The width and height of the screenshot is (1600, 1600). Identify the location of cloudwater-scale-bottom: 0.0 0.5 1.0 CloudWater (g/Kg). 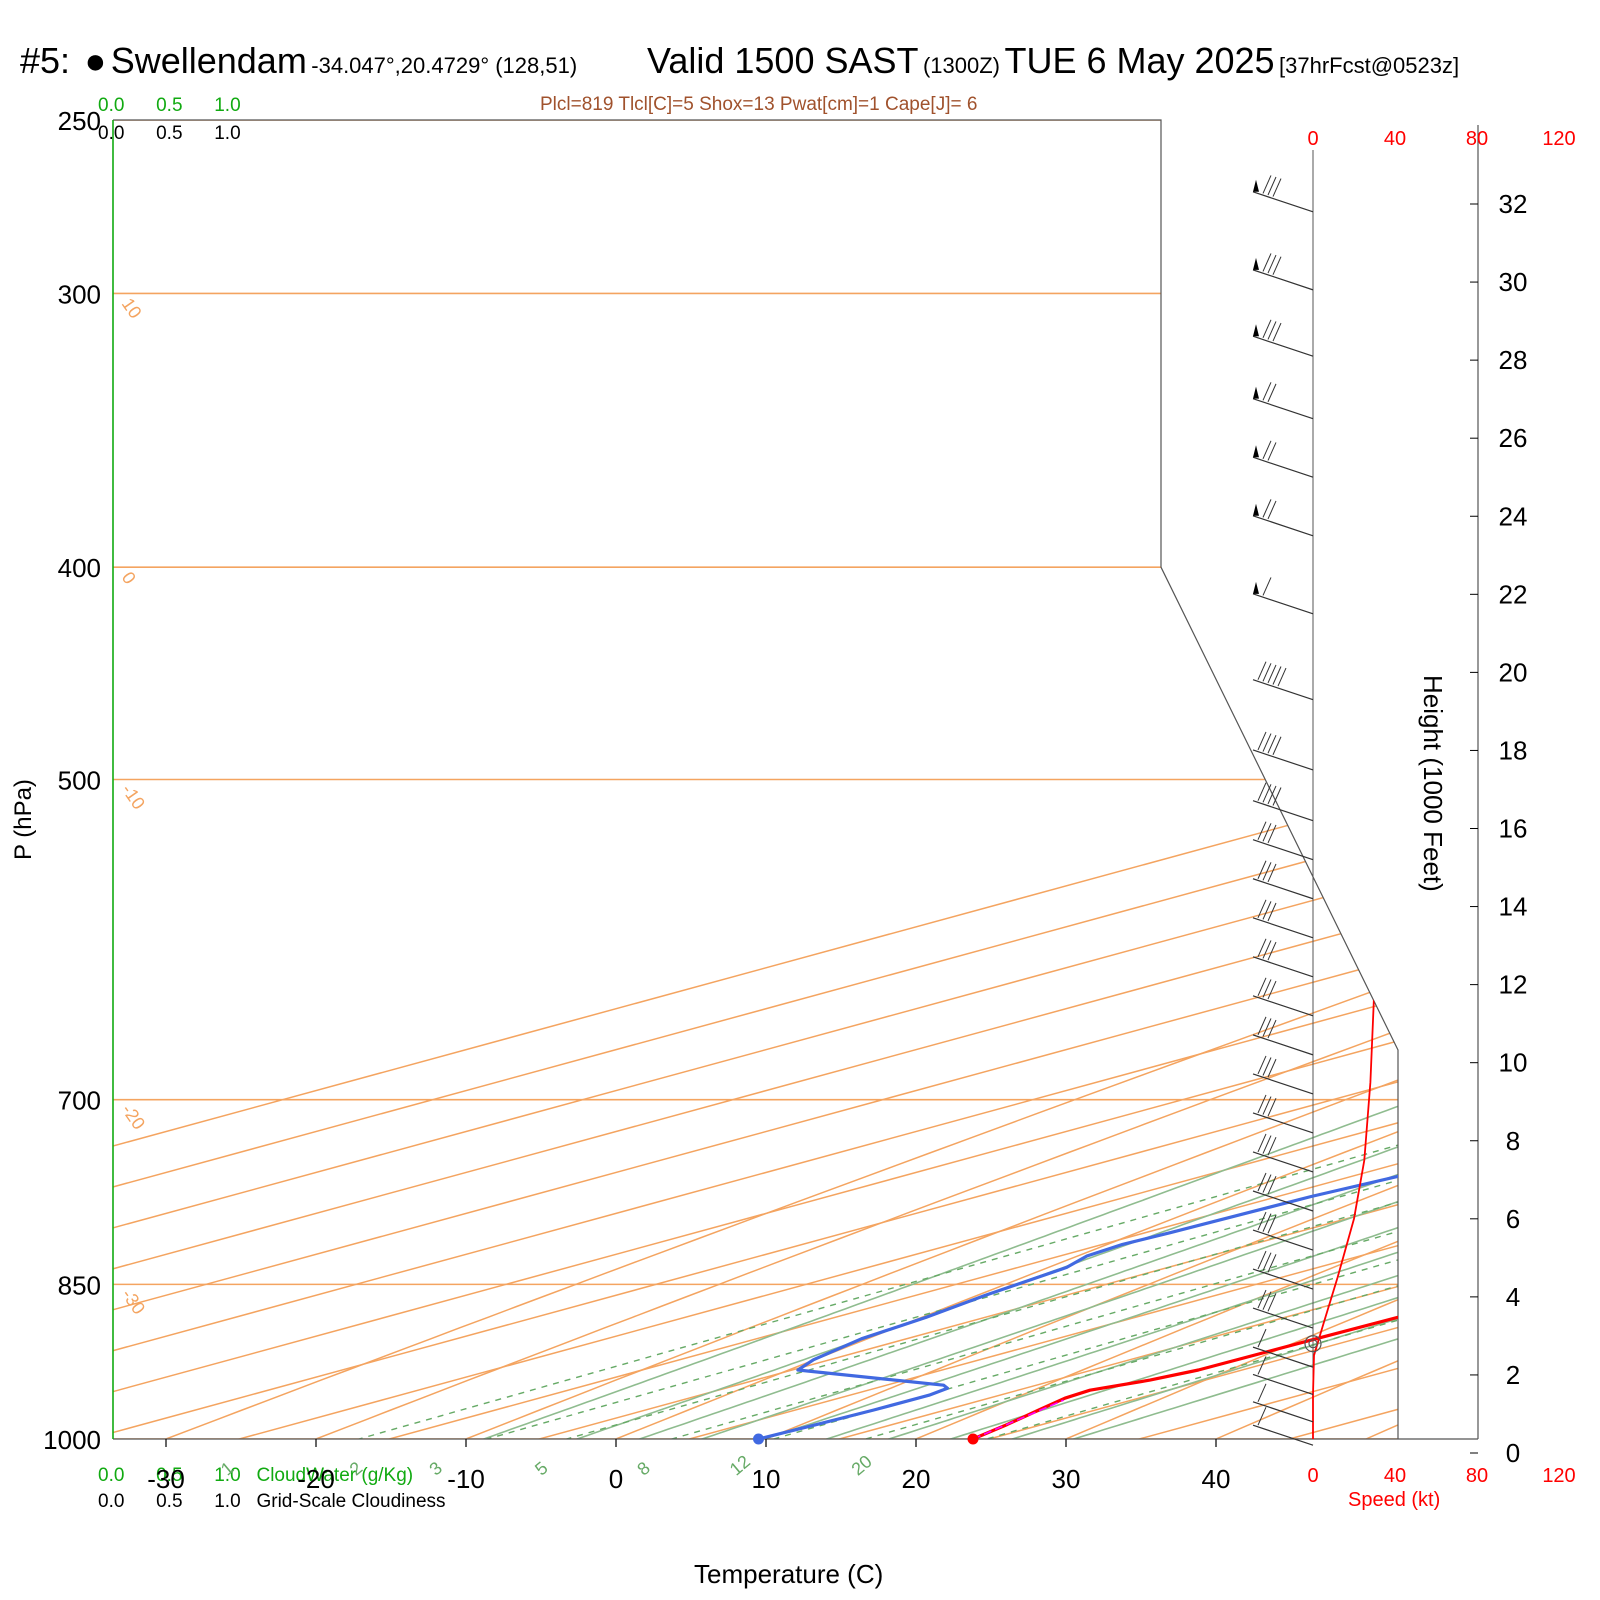
(255, 1476).